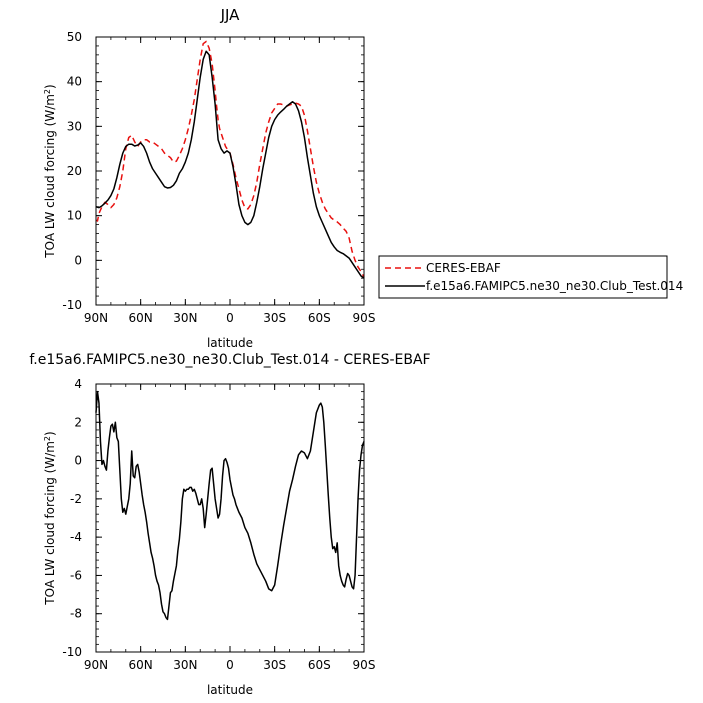  Describe the element at coordinates (141, 318) in the screenshot. I see `top-x-tick-label: 60N` at that location.